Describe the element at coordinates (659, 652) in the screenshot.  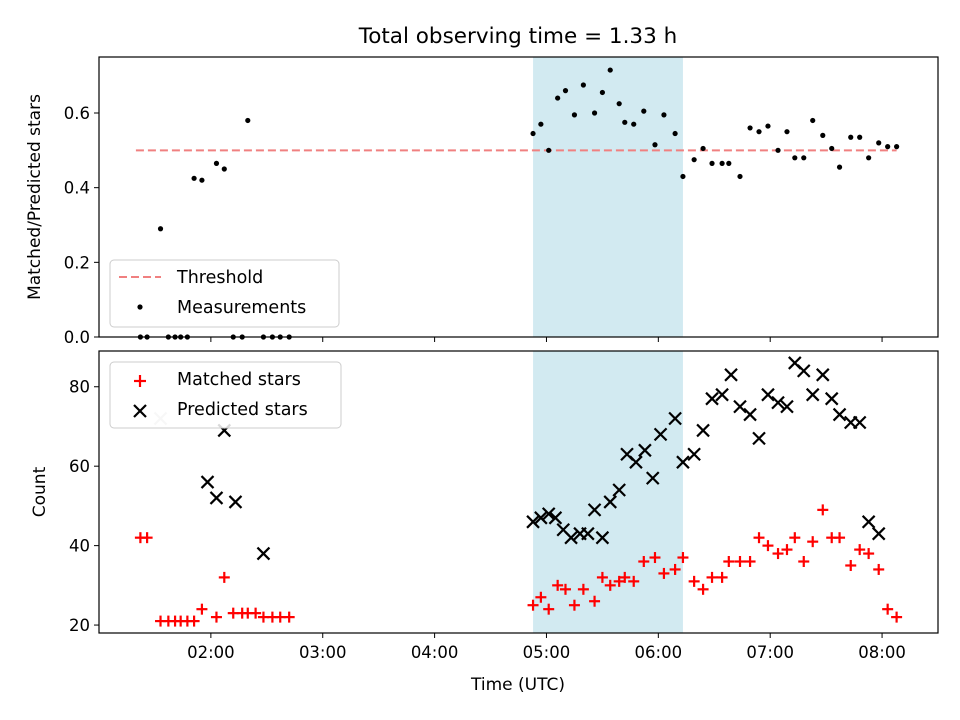
I see `x-tick-label: 06:00` at that location.